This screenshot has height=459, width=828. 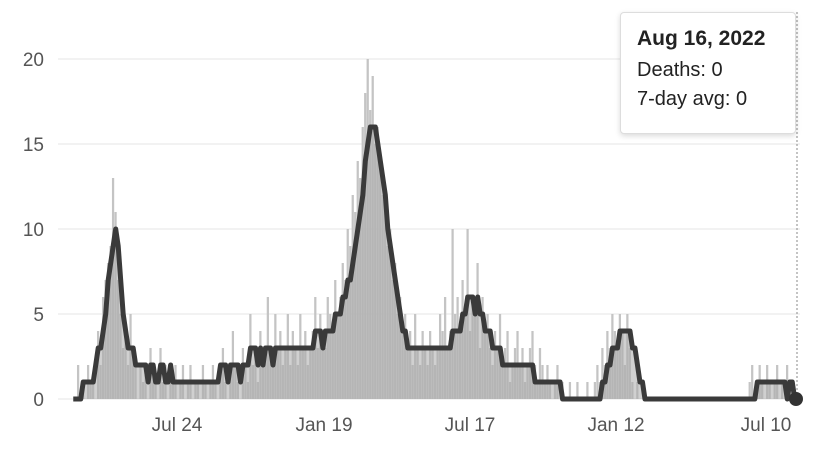 I want to click on x-axis-labels: Jul 24 Jan 19 Jul 17 Jan 12 Jul 10, so click(x=472, y=425).